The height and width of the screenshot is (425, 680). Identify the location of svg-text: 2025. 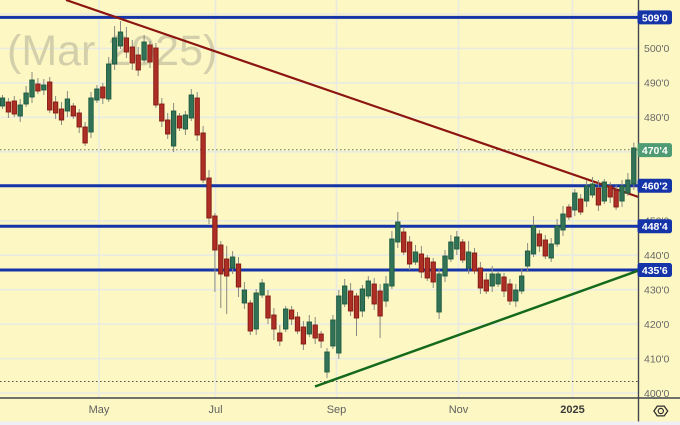
(572, 410).